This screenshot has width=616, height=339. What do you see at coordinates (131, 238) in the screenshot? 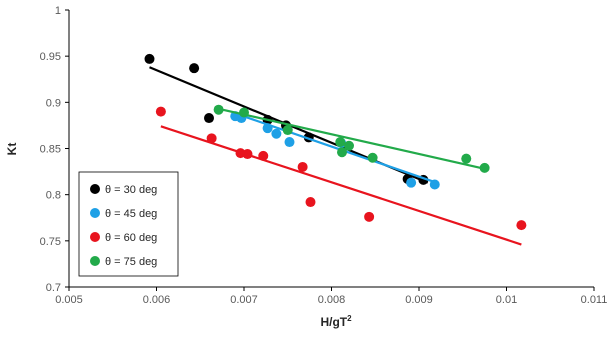
I see `legend-label: θ = 60 deg` at bounding box center [131, 238].